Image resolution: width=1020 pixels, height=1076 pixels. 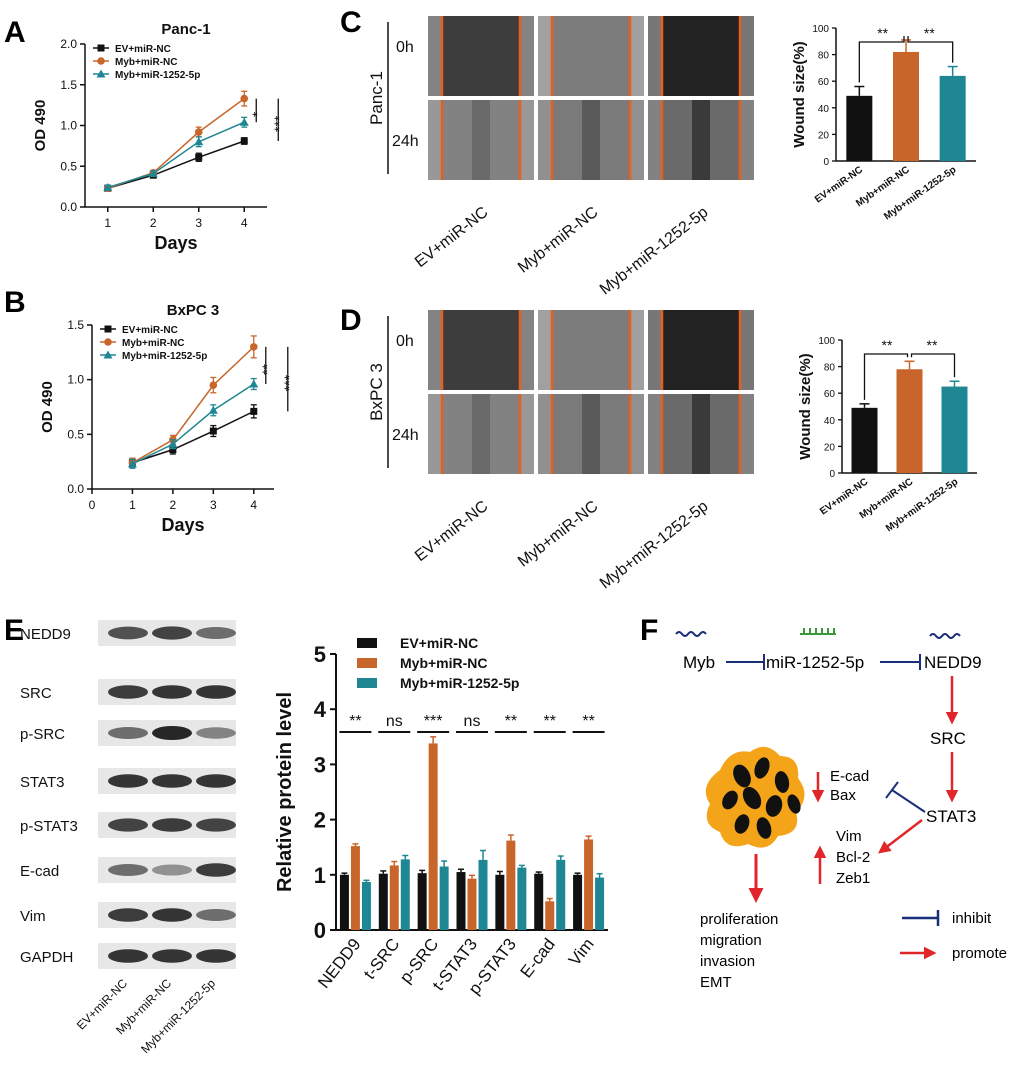 I want to click on legend-label: Myb+miR-1252-5p, so click(x=157, y=75).